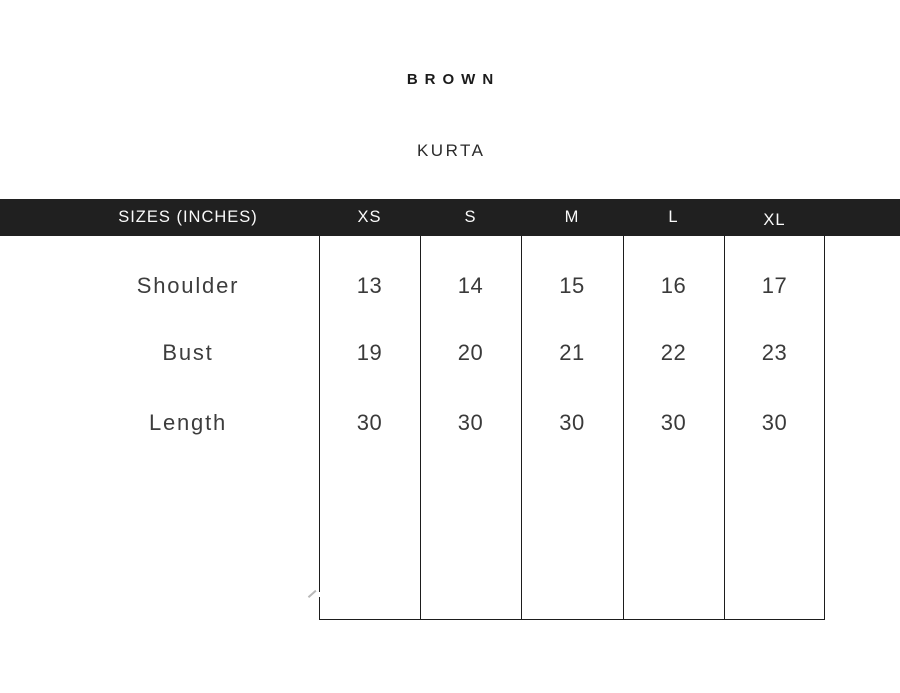 This screenshot has width=900, height=693. I want to click on header-col-s: S, so click(470, 217).